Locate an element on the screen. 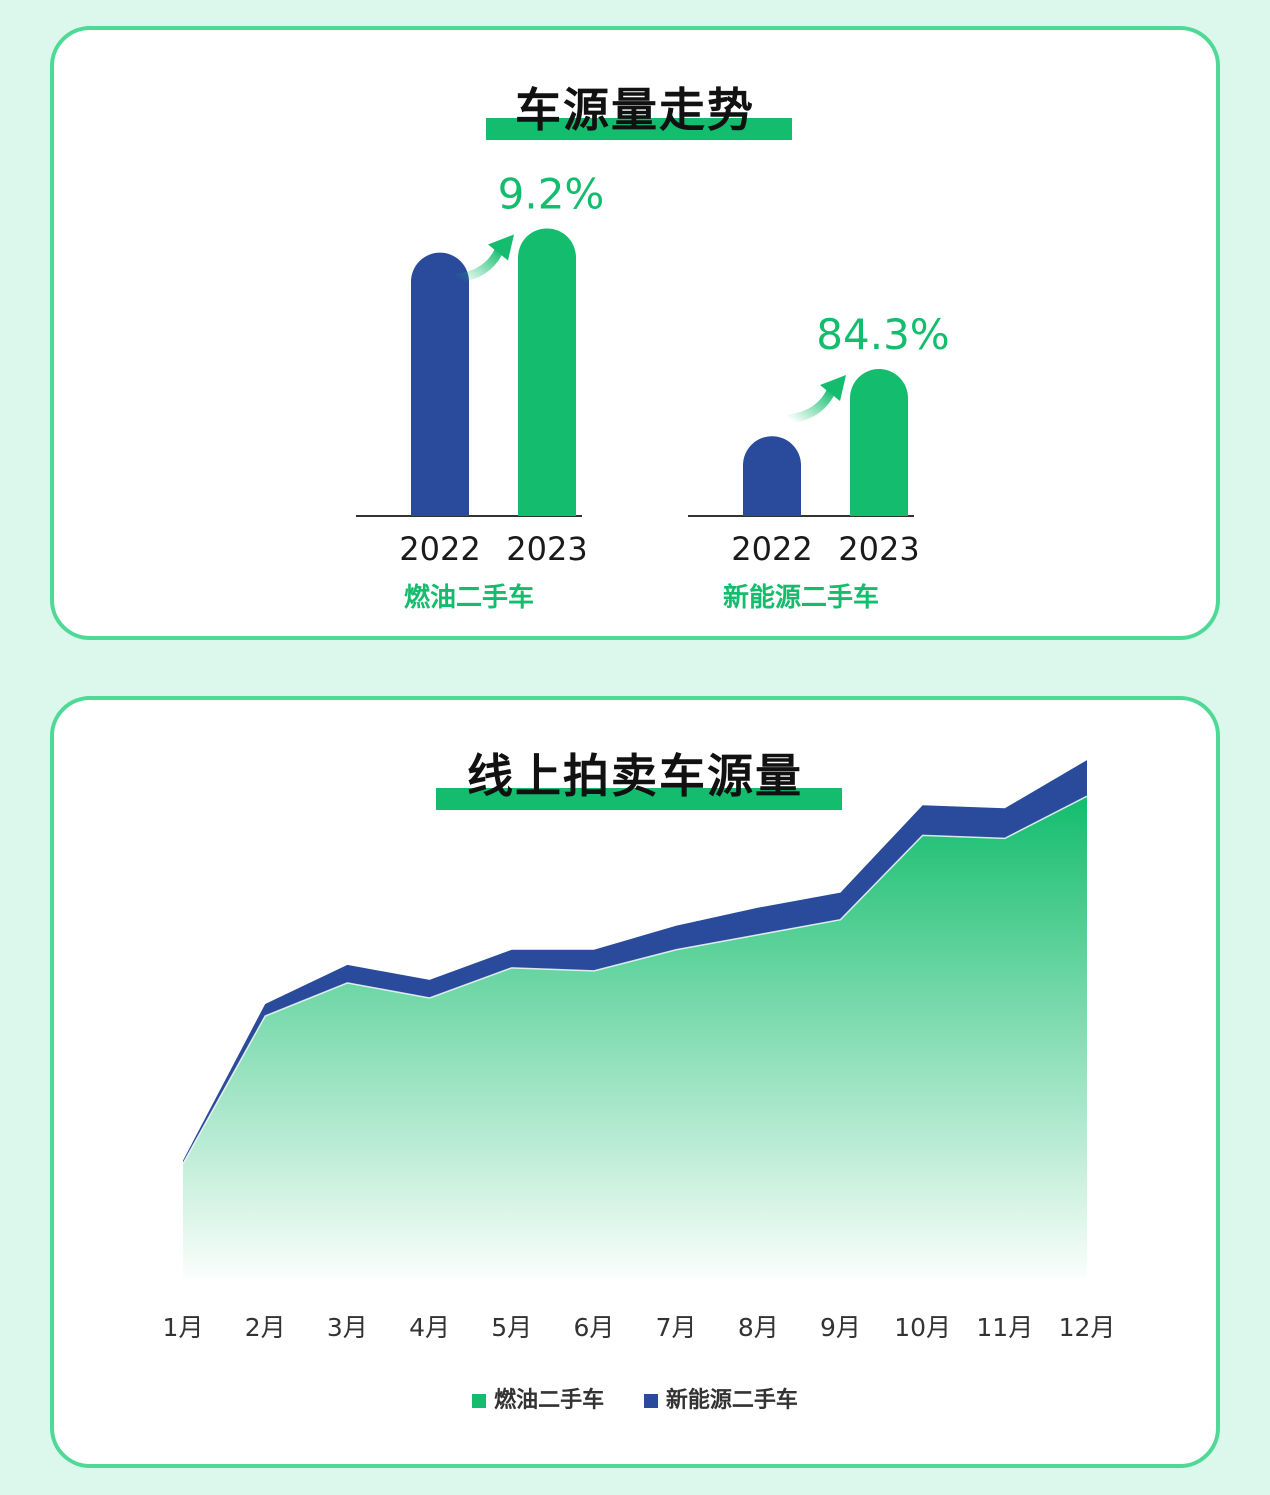  x-tick-label: 6月 is located at coordinates (593, 1327).